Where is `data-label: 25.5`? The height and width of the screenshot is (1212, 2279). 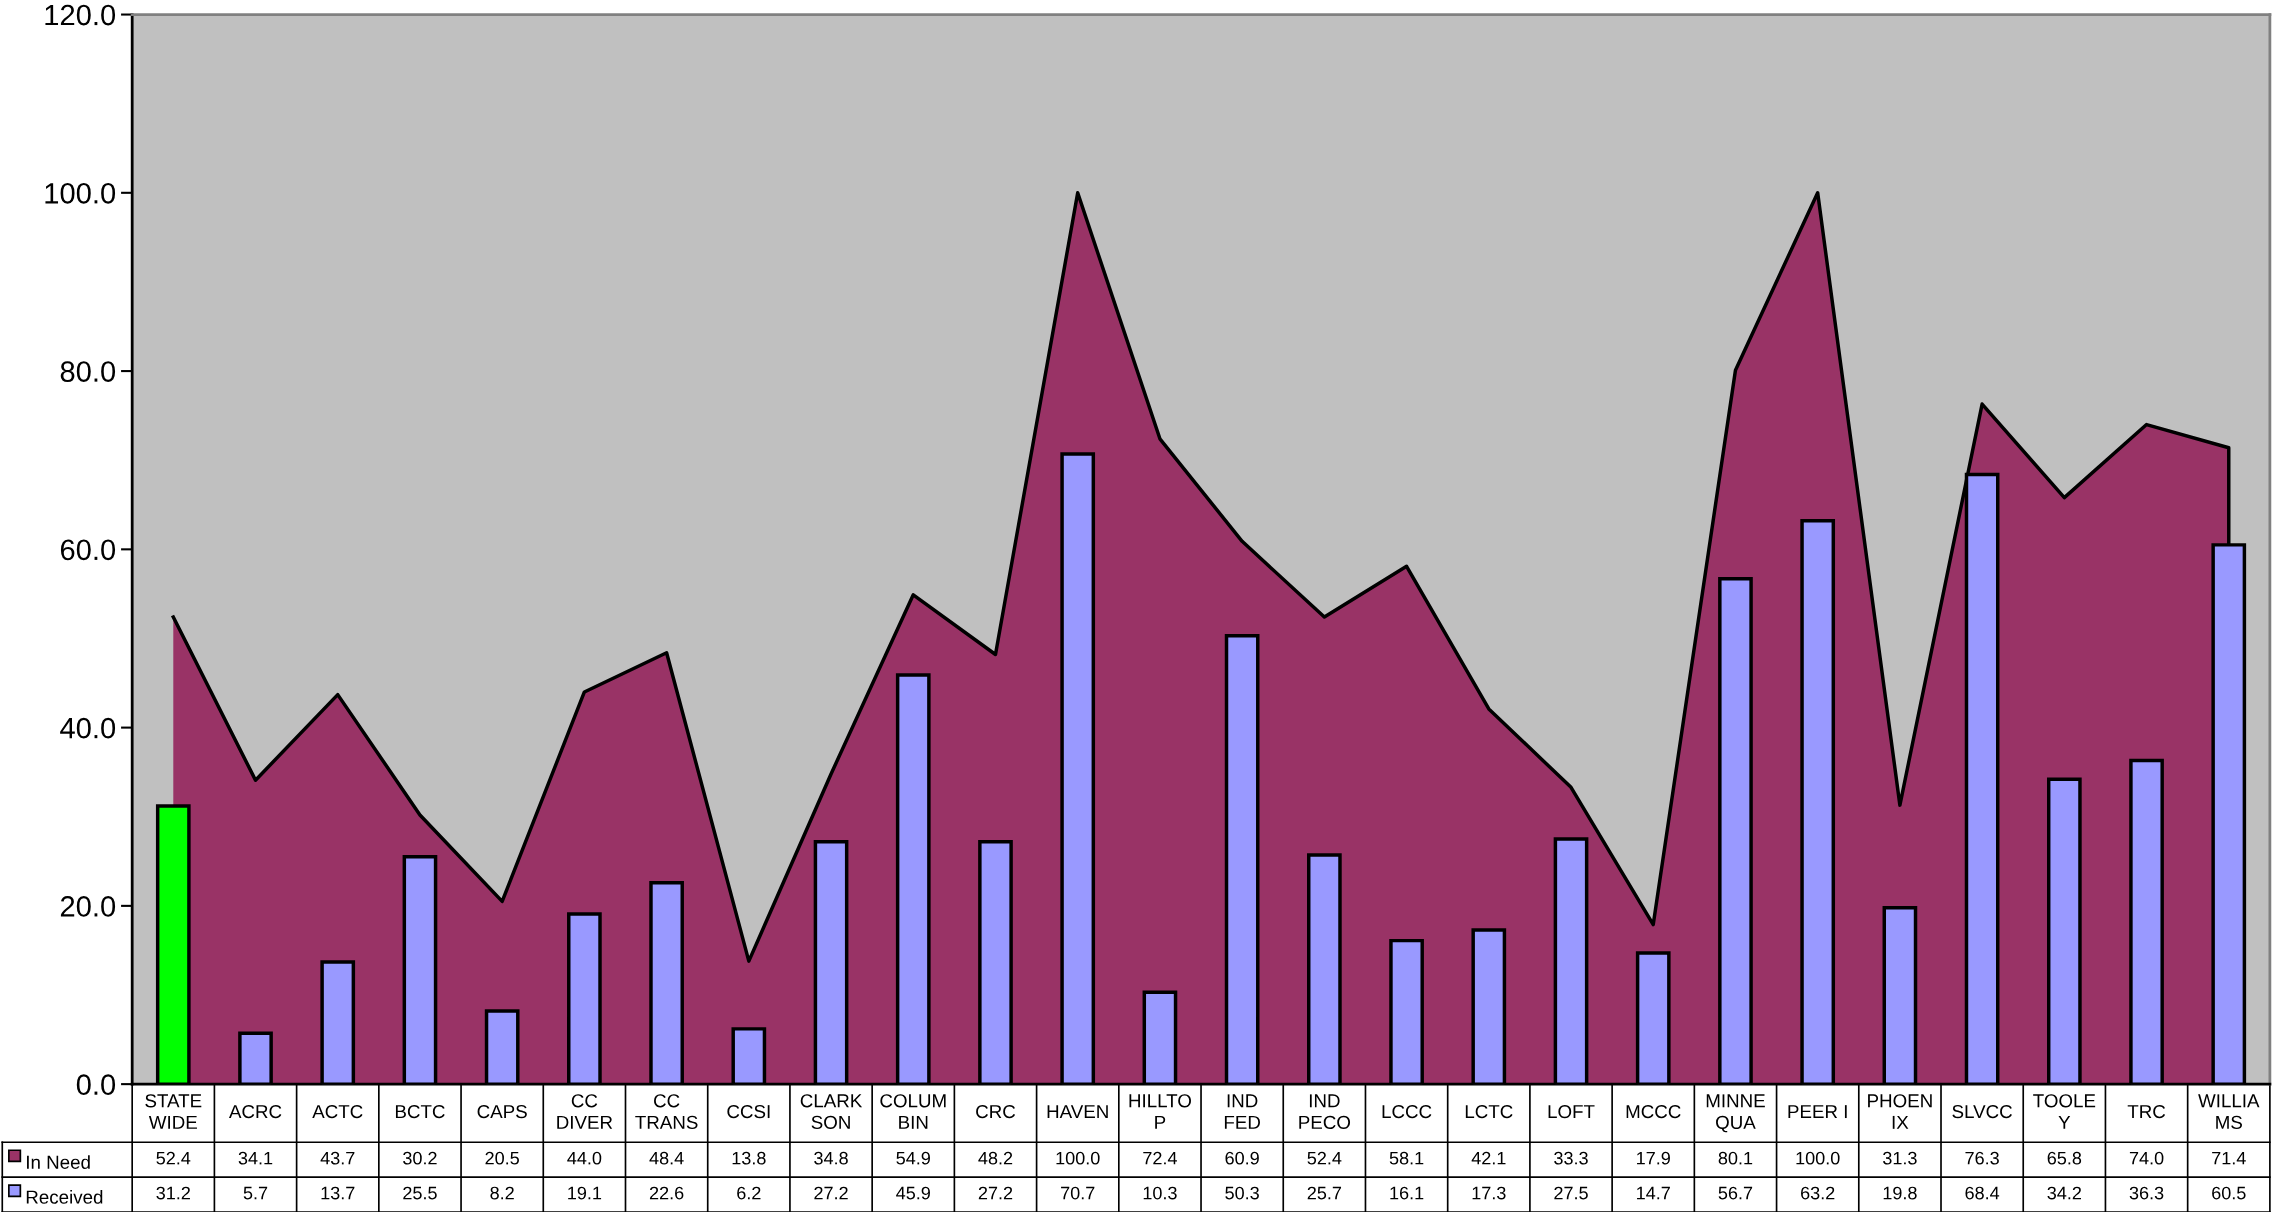 data-label: 25.5 is located at coordinates (420, 1193).